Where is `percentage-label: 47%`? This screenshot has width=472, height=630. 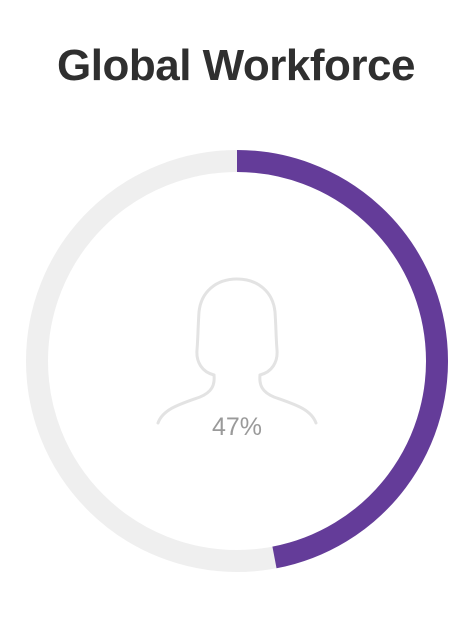
percentage-label: 47% is located at coordinates (237, 427).